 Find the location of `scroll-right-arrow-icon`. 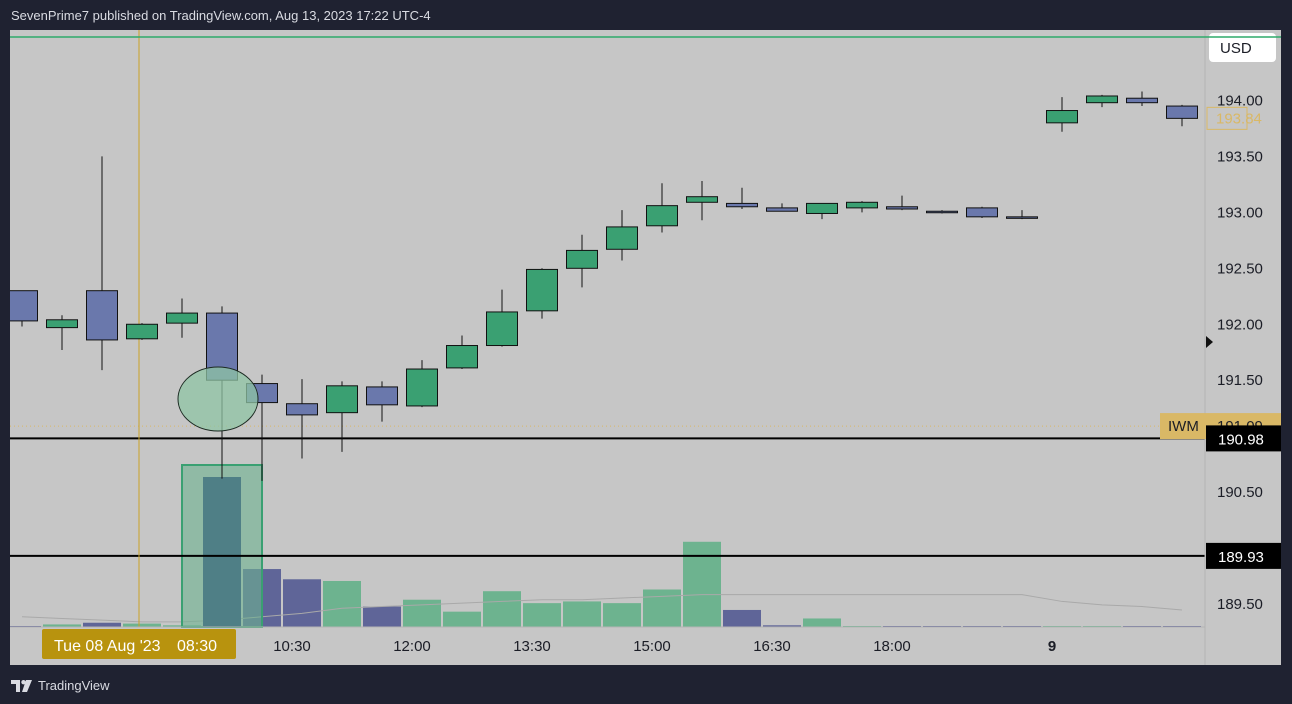

scroll-right-arrow-icon is located at coordinates (1209, 342).